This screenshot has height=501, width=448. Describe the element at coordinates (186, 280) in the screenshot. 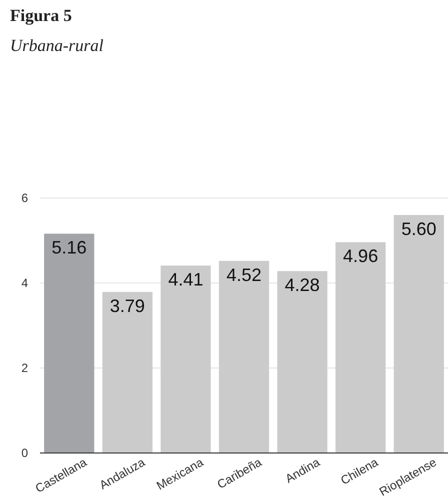

I see `data-label: 4.41` at that location.